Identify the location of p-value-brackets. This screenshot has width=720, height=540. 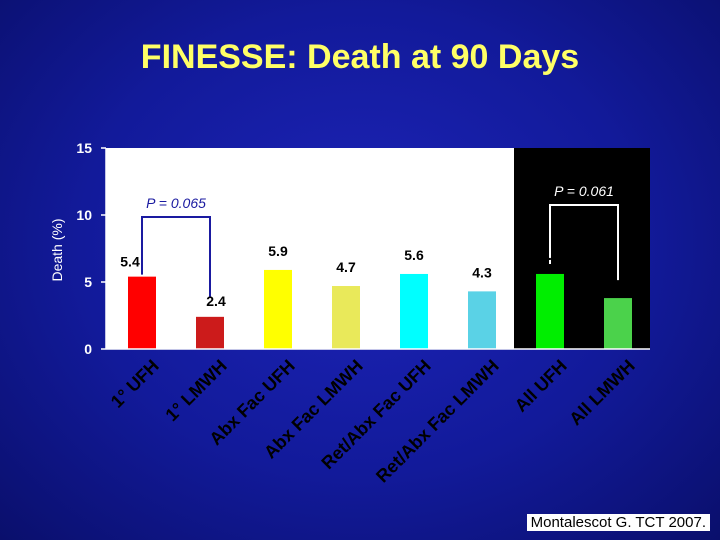
(380, 250).